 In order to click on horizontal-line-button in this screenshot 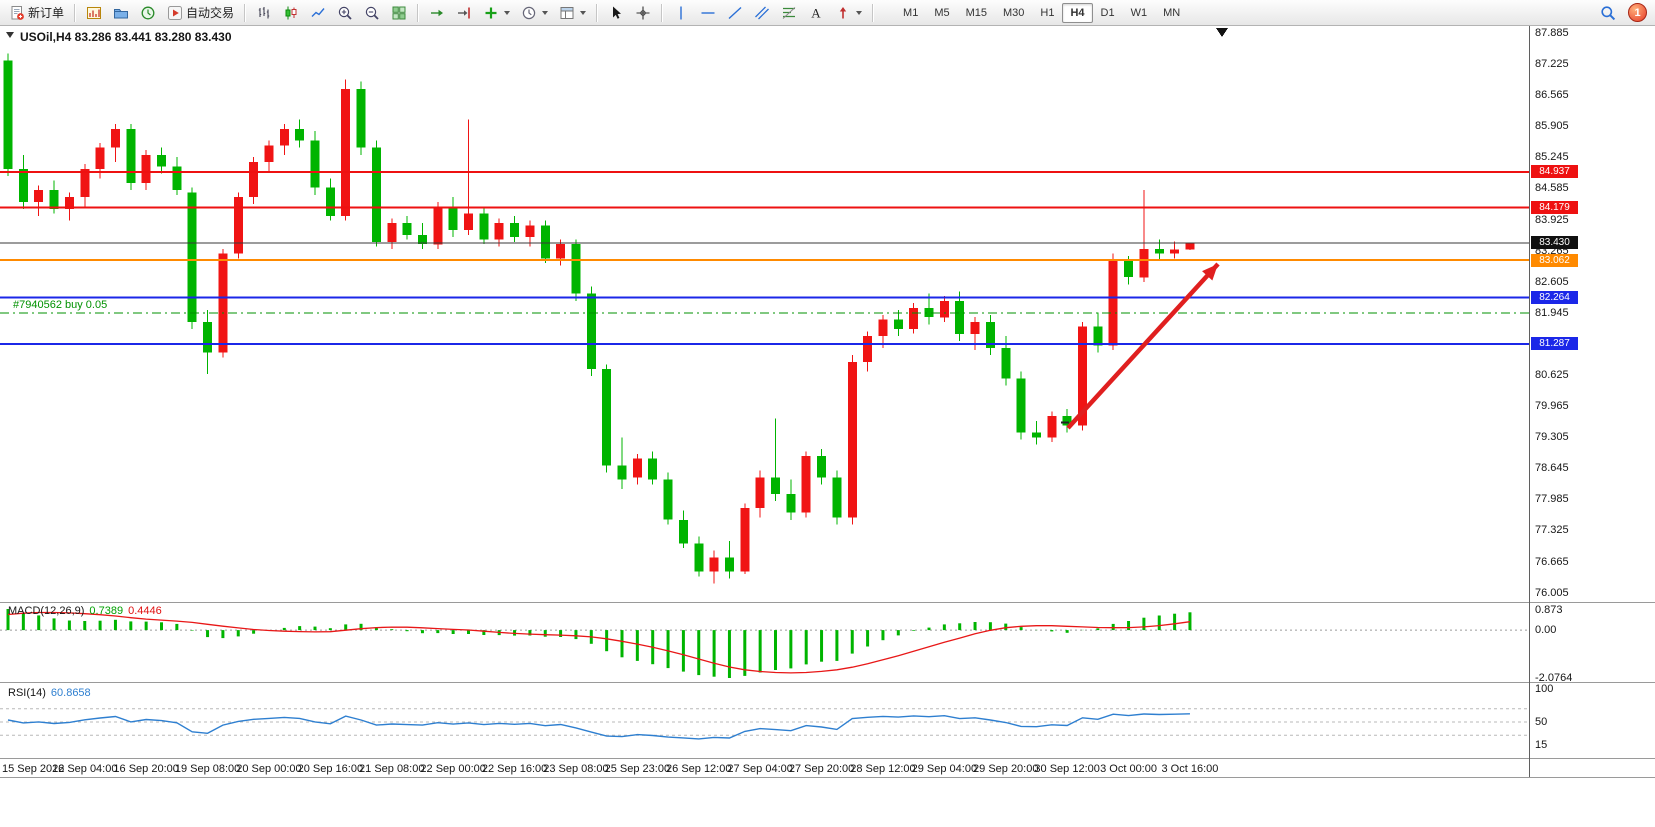, I will do `click(708, 13)`.